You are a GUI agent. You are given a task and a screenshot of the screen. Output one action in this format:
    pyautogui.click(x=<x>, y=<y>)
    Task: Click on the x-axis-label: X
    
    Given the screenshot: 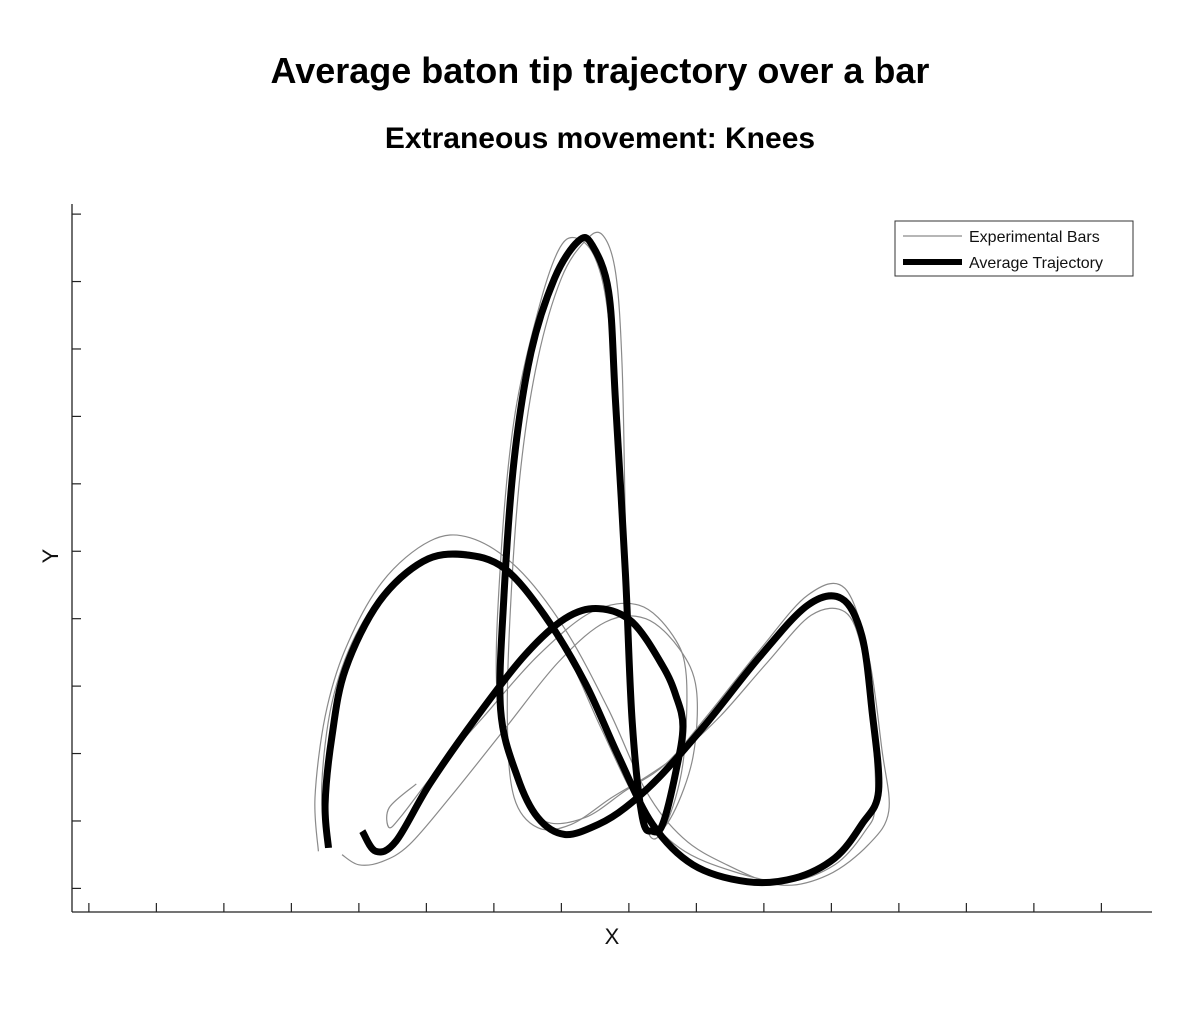 What is the action you would take?
    pyautogui.click(x=612, y=936)
    